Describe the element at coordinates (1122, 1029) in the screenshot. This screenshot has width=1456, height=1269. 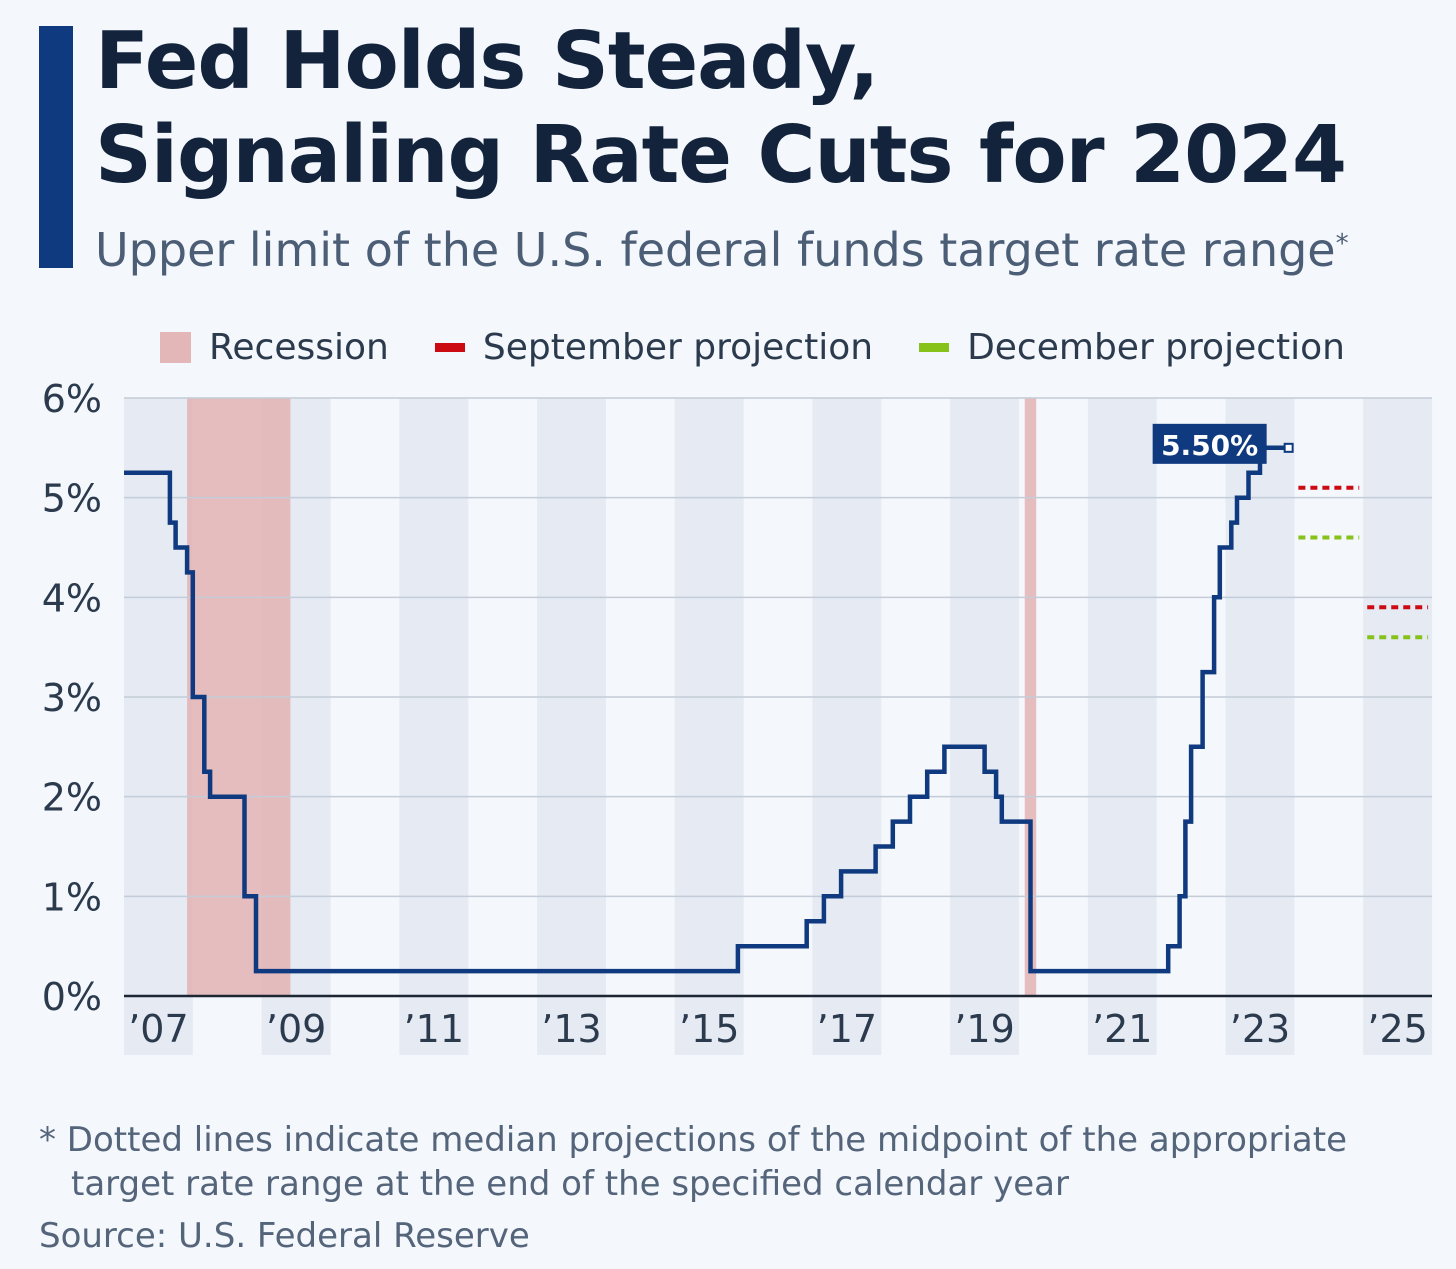
I see `x-tick-label-2021: ’21` at that location.